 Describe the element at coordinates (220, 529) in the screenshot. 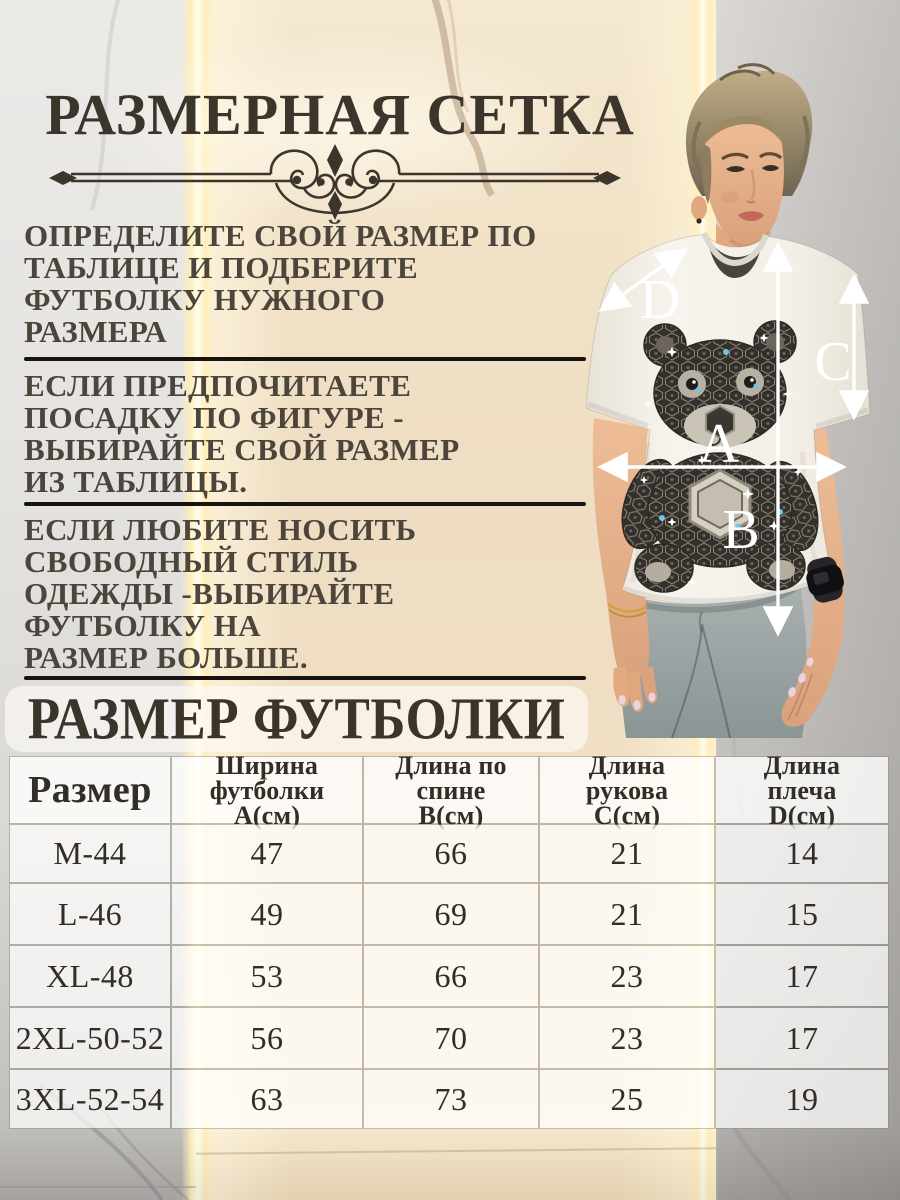

I see `text-line: ЕСЛИ ЛЮБИТЕ НОСИТЬ` at that location.